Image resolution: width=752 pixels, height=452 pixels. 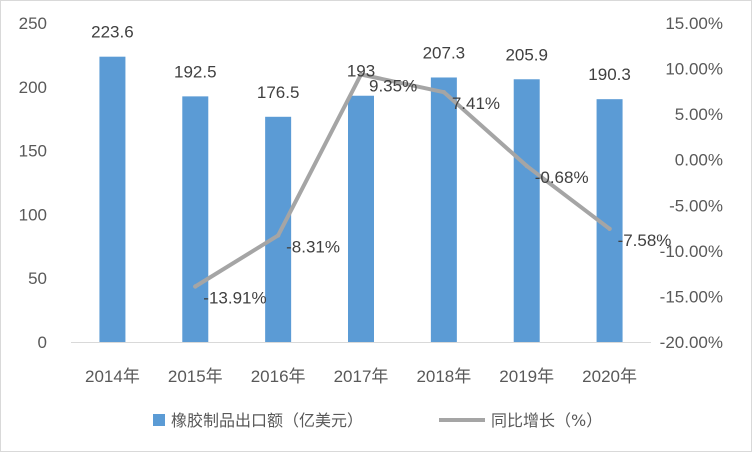 What do you see at coordinates (195, 376) in the screenshot?
I see `x-axis-tick-label: 2015年` at bounding box center [195, 376].